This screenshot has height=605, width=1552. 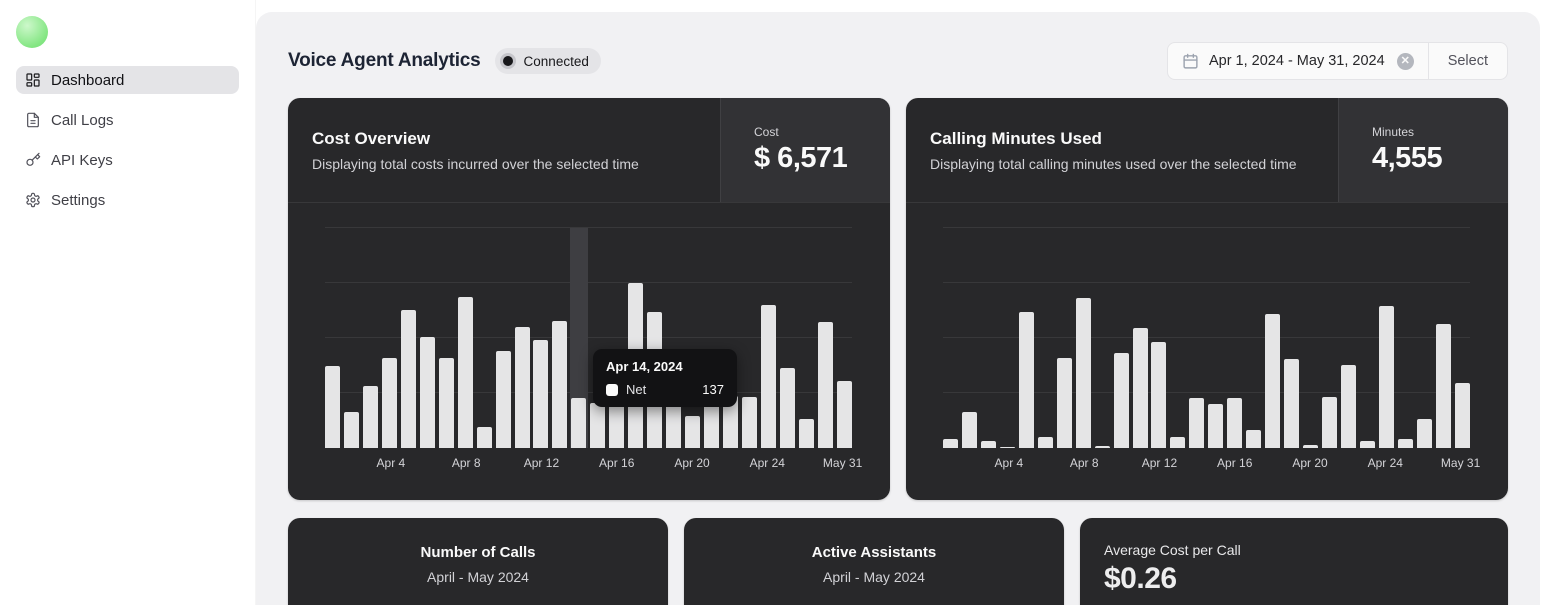 What do you see at coordinates (1393, 132) in the screenshot?
I see `minutes-stat-label: Minutes` at bounding box center [1393, 132].